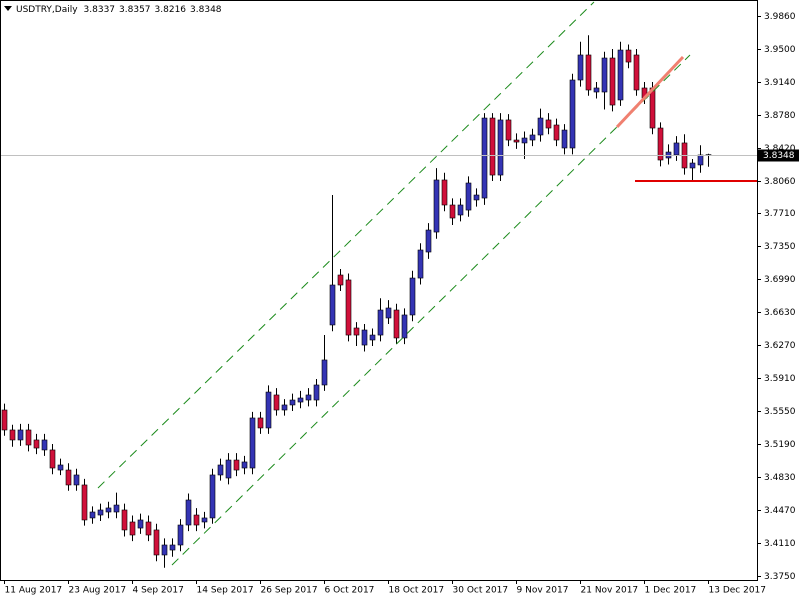  What do you see at coordinates (47, 10) in the screenshot?
I see `chart-title: USDTRY,Daily` at bounding box center [47, 10].